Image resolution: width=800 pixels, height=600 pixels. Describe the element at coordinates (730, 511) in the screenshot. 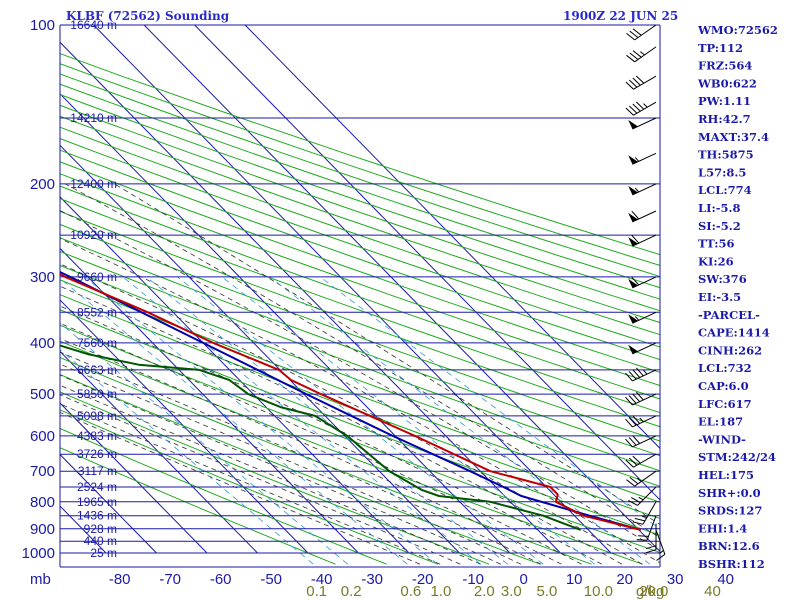

I see `index-item: SRDS:127` at that location.